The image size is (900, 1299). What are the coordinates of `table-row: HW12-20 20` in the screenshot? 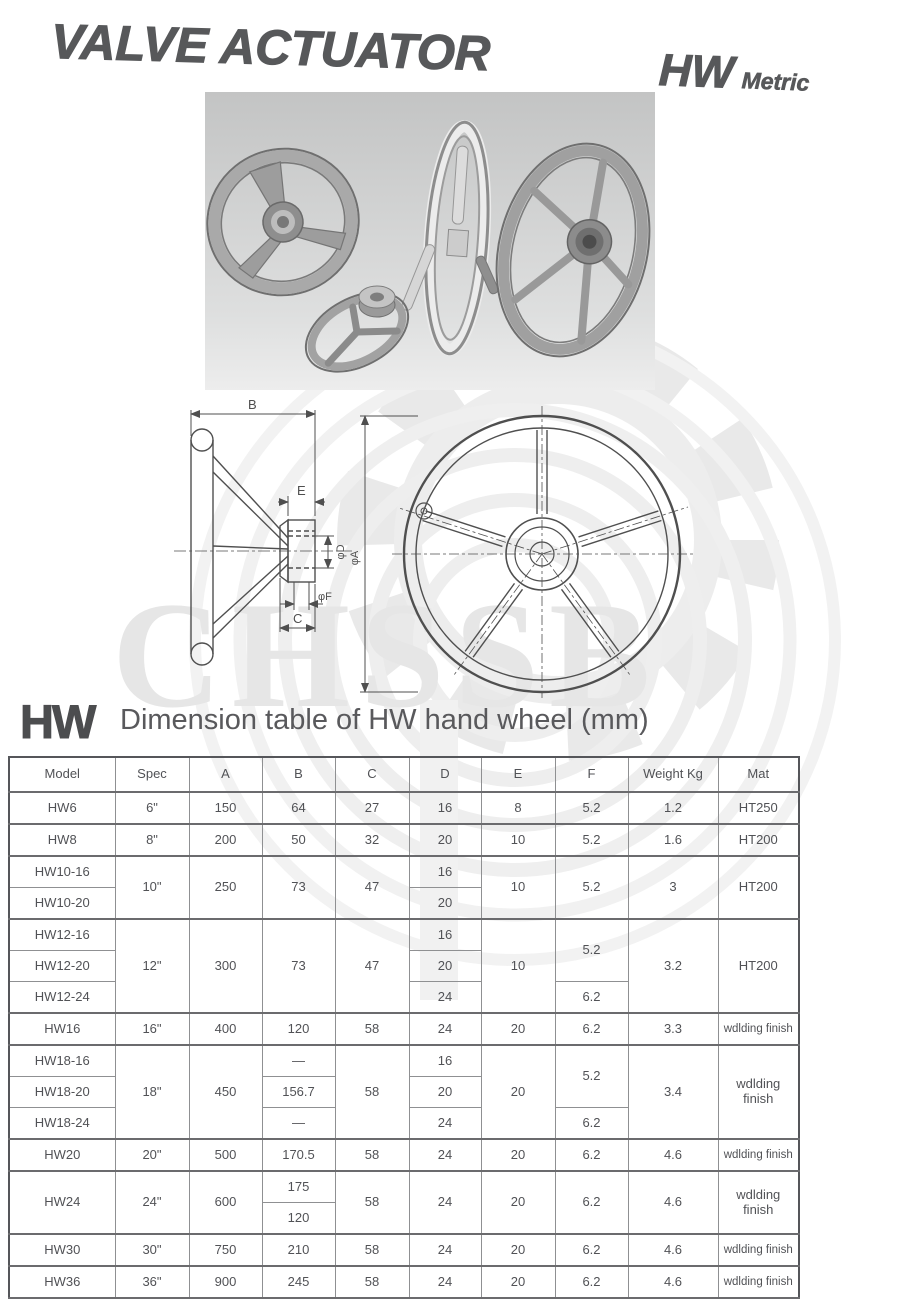 It's located at (403, 966).